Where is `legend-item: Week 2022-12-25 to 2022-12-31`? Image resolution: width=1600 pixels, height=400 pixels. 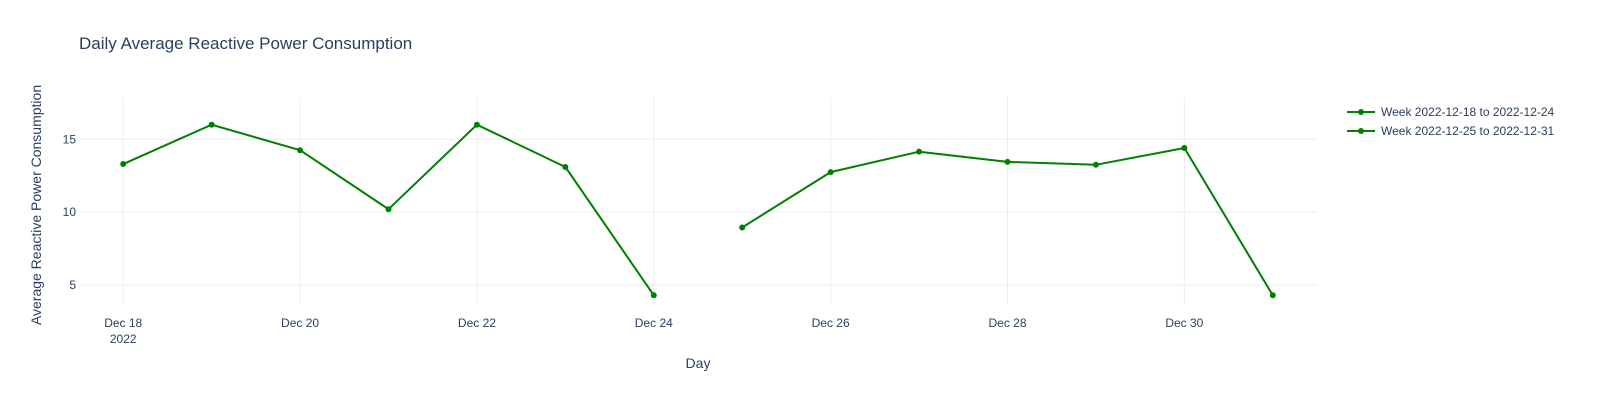 legend-item: Week 2022-12-25 to 2022-12-31 is located at coordinates (1451, 131).